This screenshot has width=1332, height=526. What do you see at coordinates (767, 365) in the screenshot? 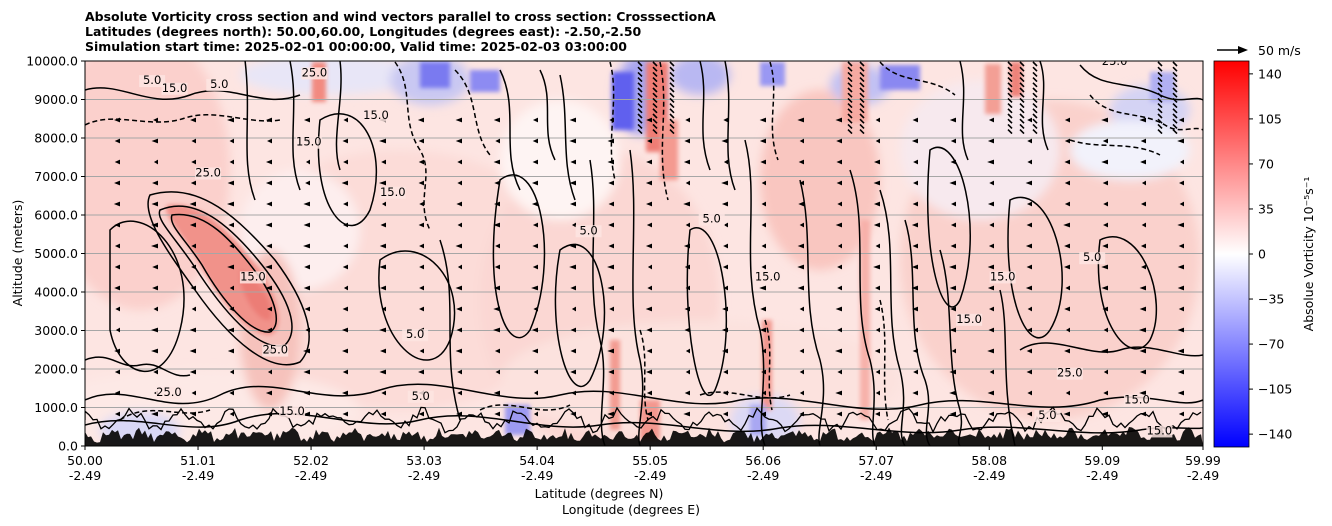
I see `heatmap-streak` at bounding box center [767, 365].